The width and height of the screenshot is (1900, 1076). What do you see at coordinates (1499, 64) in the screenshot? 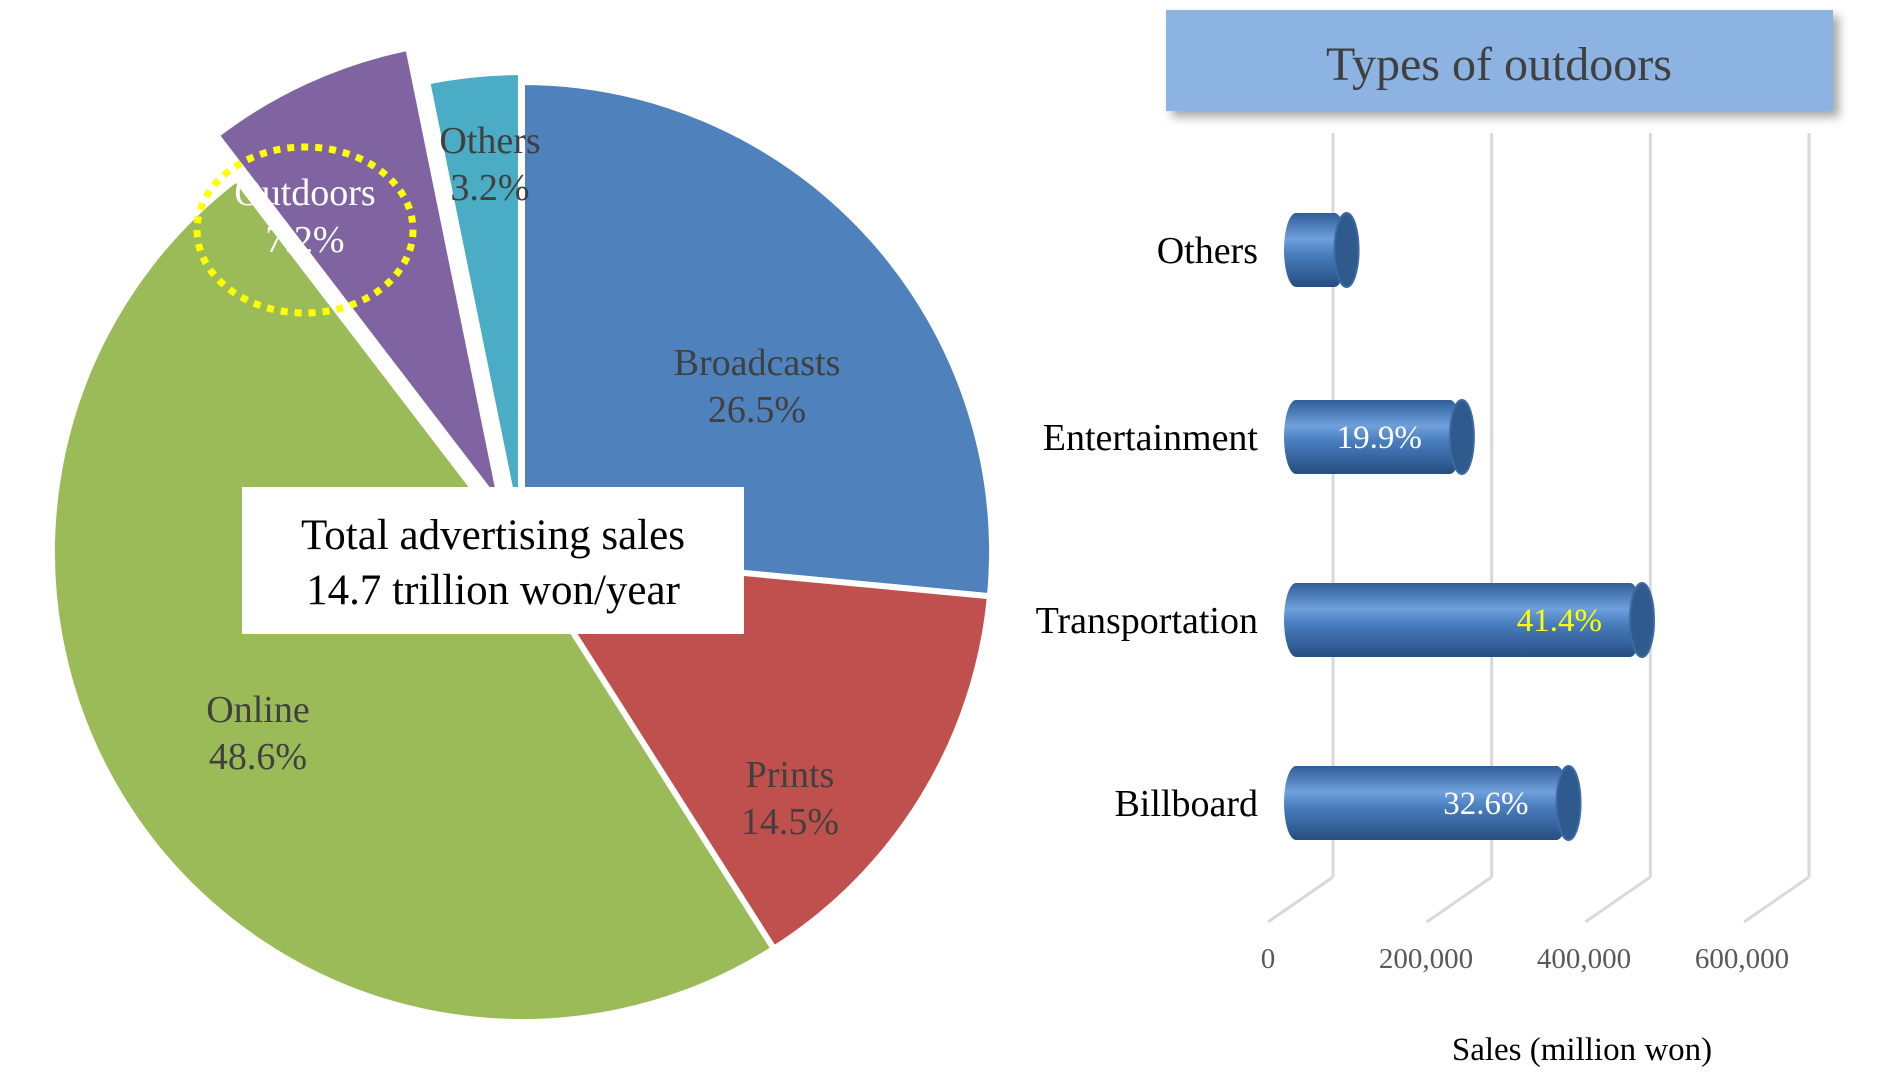
I see `bar-chart-title: Types of outdoors` at bounding box center [1499, 64].